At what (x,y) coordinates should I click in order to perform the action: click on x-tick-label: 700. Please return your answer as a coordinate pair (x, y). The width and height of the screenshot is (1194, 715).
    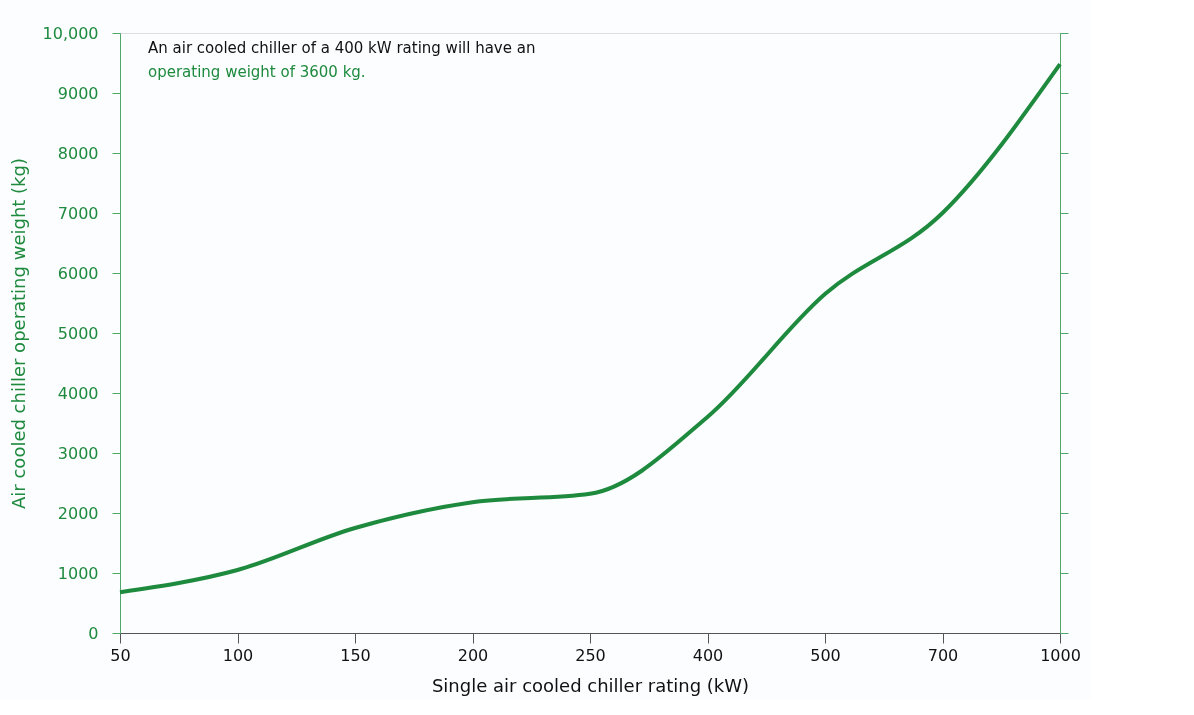
    Looking at the image, I should click on (943, 655).